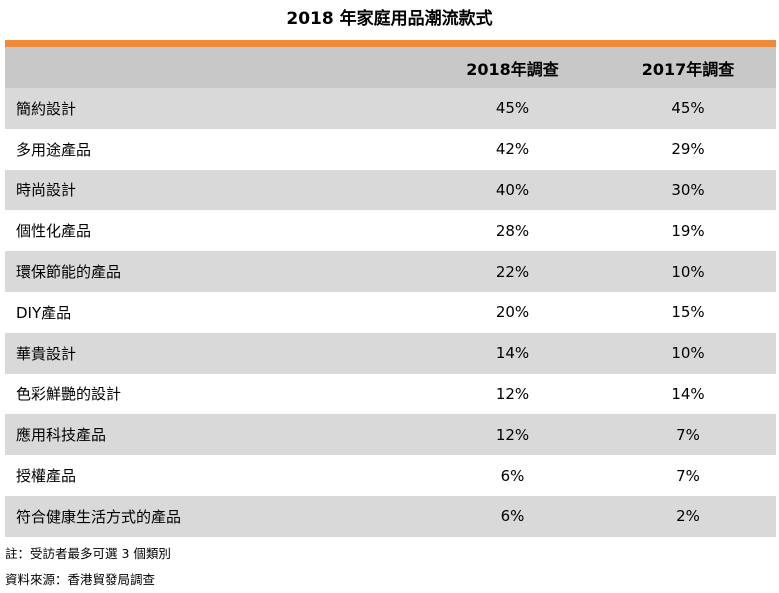 The height and width of the screenshot is (593, 779). What do you see at coordinates (88, 567) in the screenshot?
I see `footnotes: 註：受訪者最多可選 3 個類別 資料來源：香港貿發局調查` at bounding box center [88, 567].